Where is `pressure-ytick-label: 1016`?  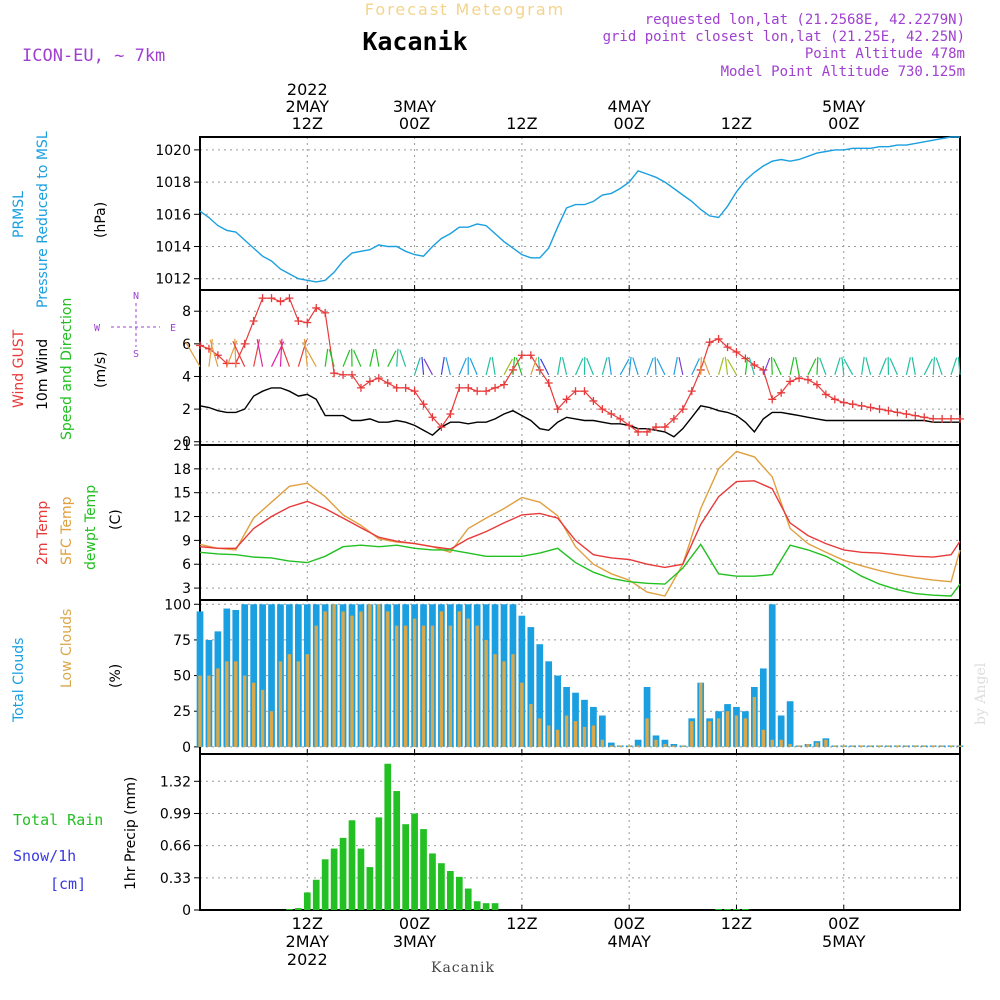 pressure-ytick-label: 1016 is located at coordinates (173, 215).